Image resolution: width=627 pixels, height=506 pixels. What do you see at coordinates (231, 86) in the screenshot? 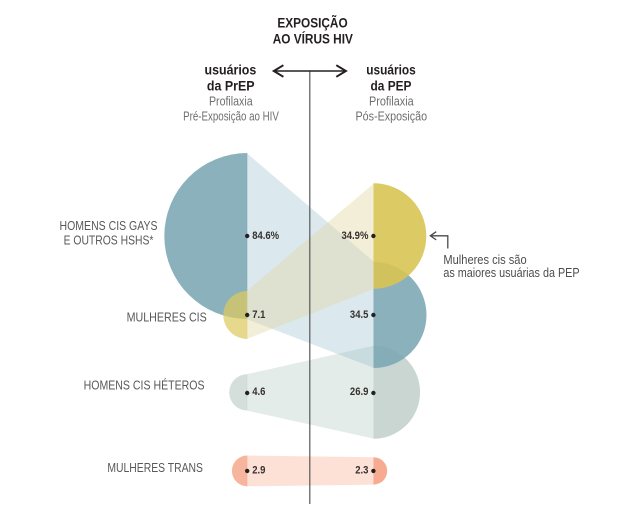
I see `svg-text: da PrEP` at bounding box center [231, 86].